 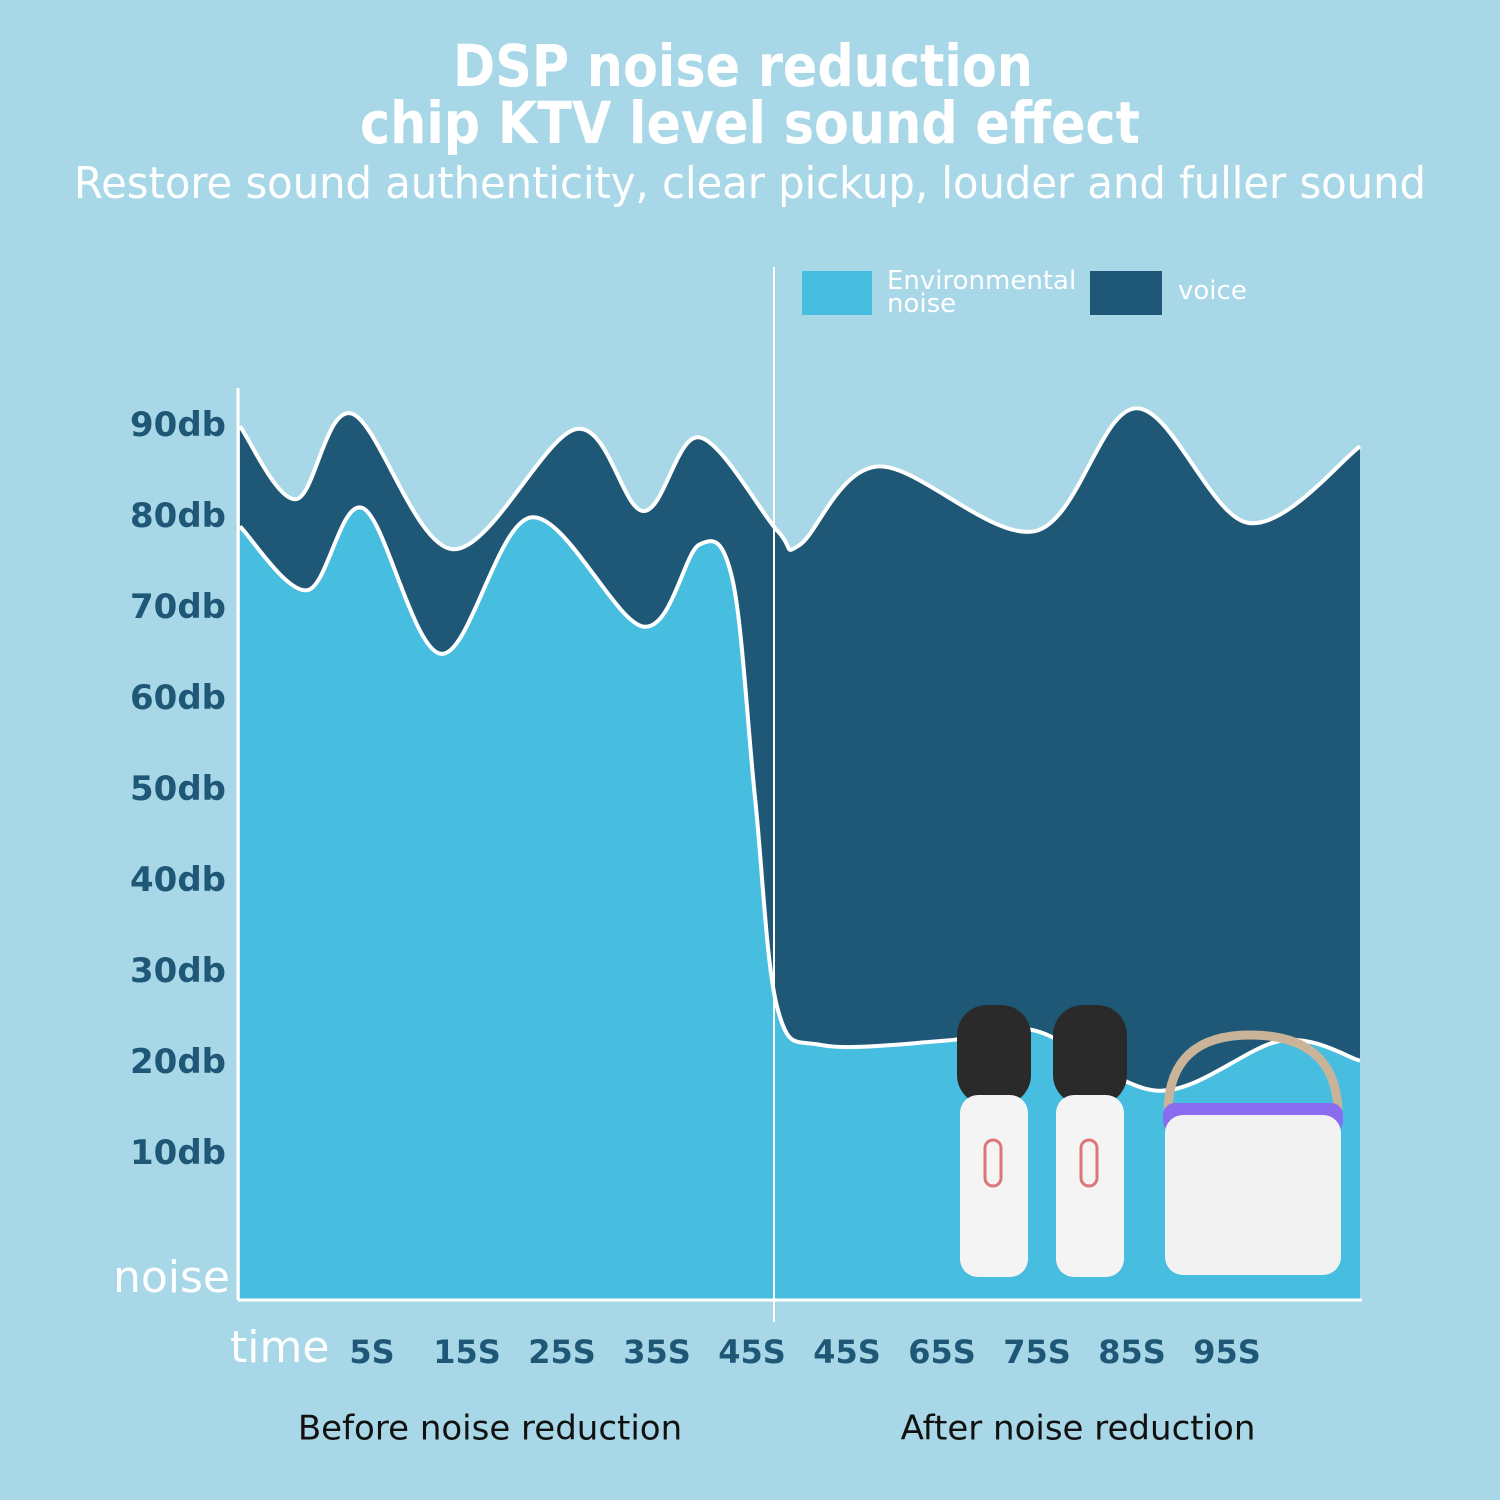 What do you see at coordinates (178, 971) in the screenshot?
I see `y-tick-label: 30db` at bounding box center [178, 971].